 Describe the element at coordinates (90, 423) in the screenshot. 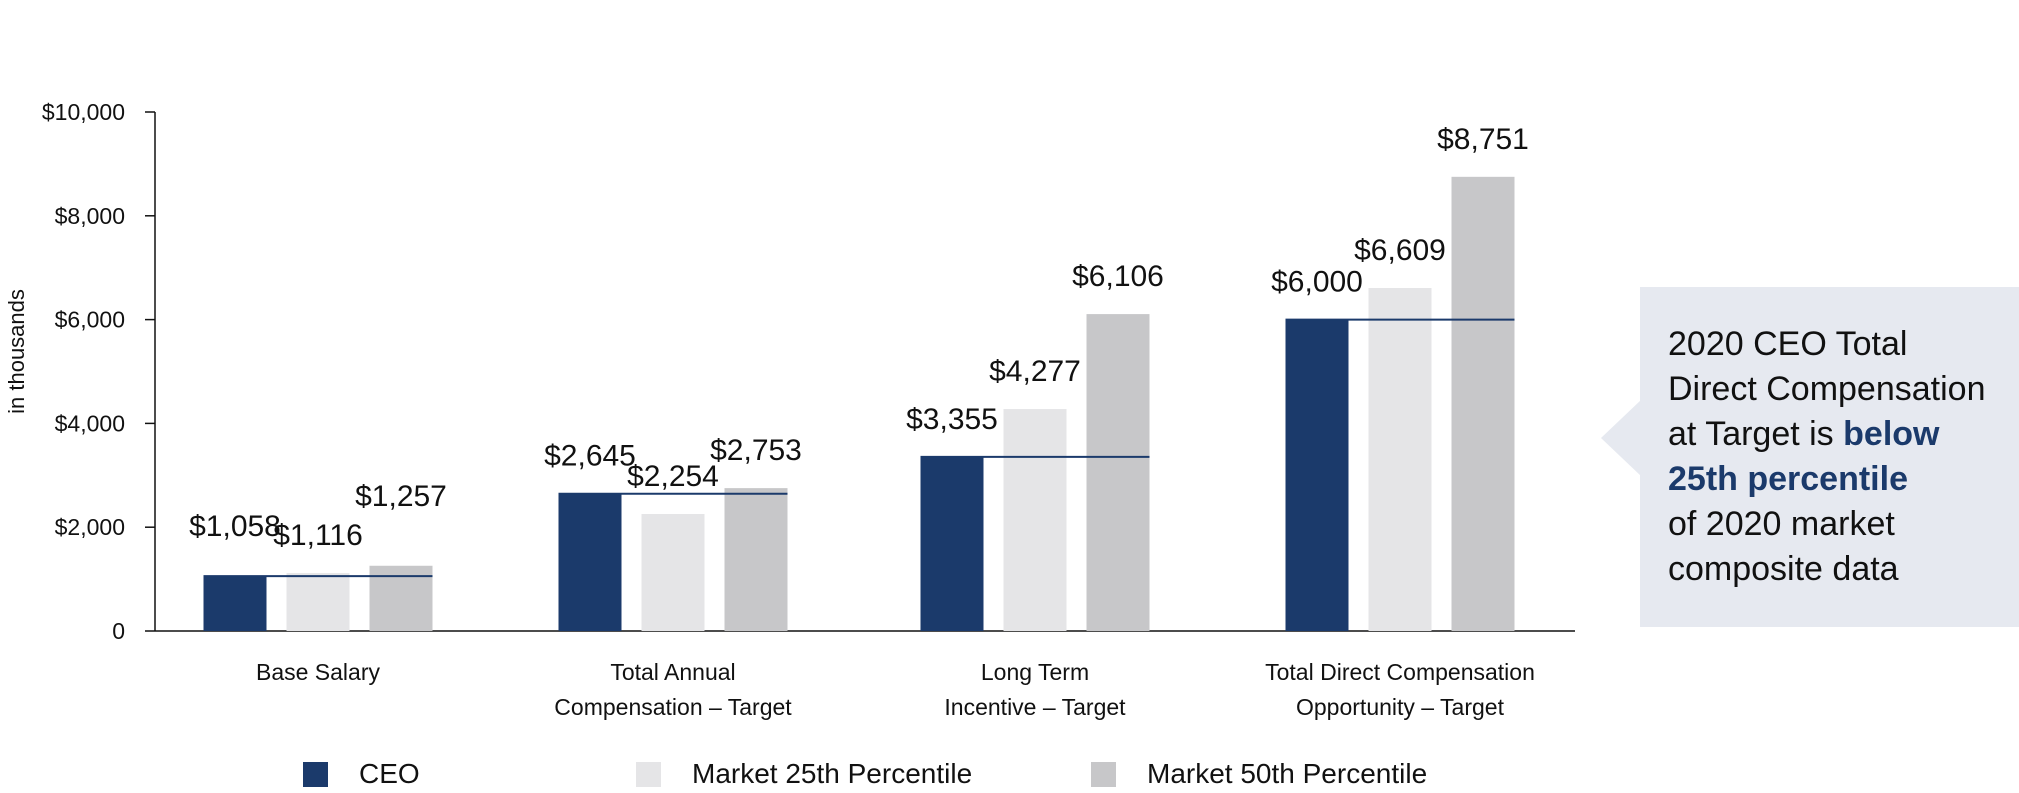

I see `y-tick-label: $4,000` at that location.